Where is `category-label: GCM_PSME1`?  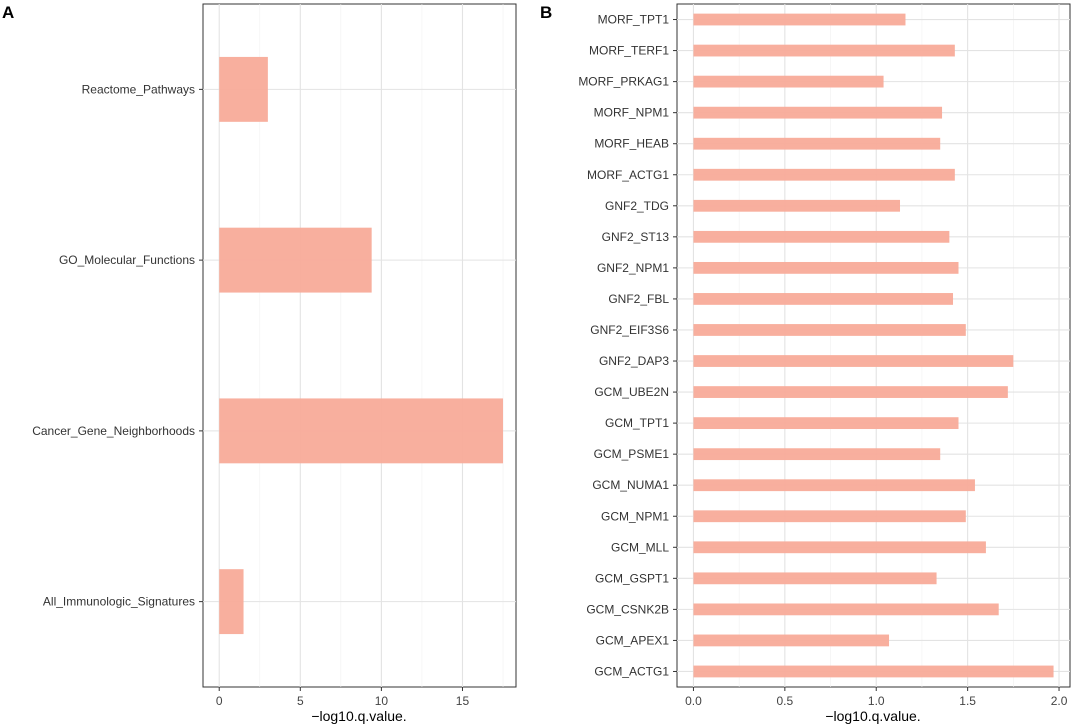 category-label: GCM_PSME1 is located at coordinates (632, 454).